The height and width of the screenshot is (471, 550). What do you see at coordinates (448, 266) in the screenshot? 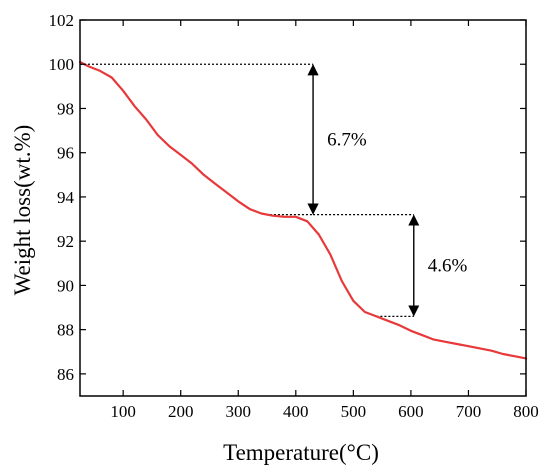
I see `annotation-label: 4.6%` at bounding box center [448, 266].